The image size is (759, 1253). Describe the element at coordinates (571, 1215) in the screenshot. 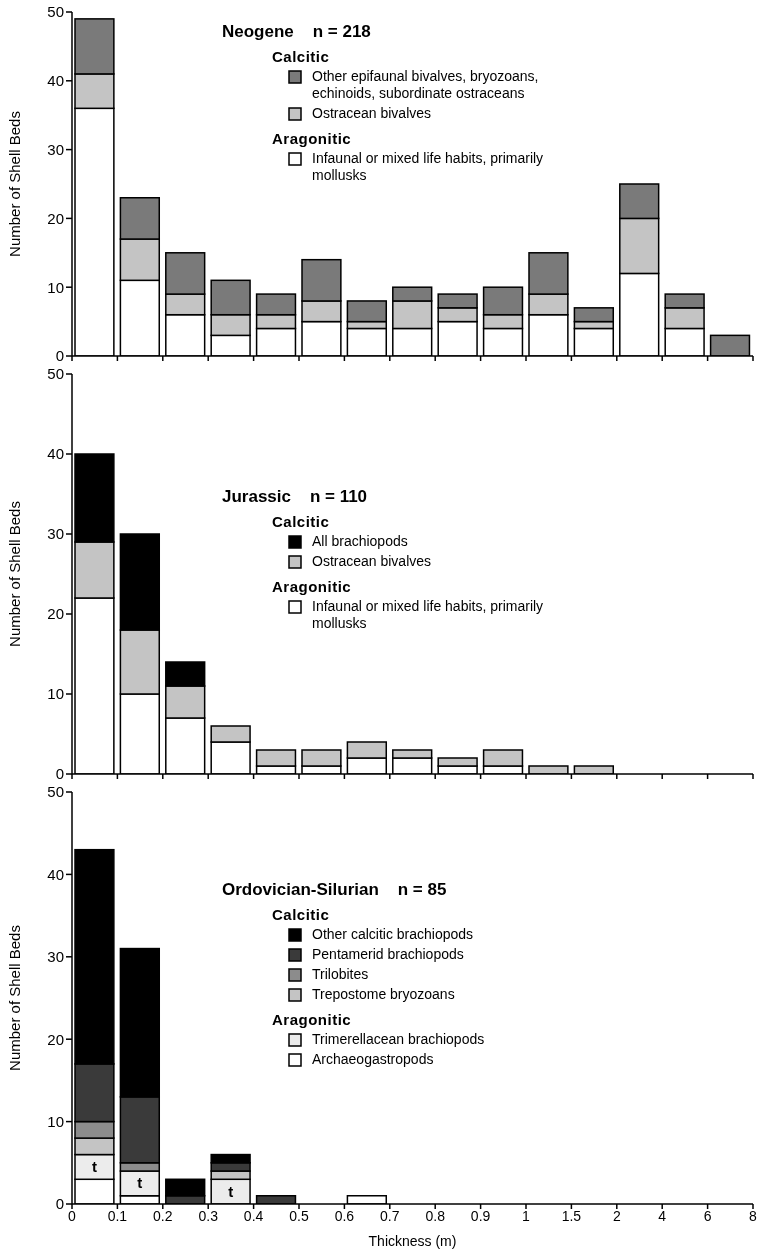

I see `text: 1.5` at that location.